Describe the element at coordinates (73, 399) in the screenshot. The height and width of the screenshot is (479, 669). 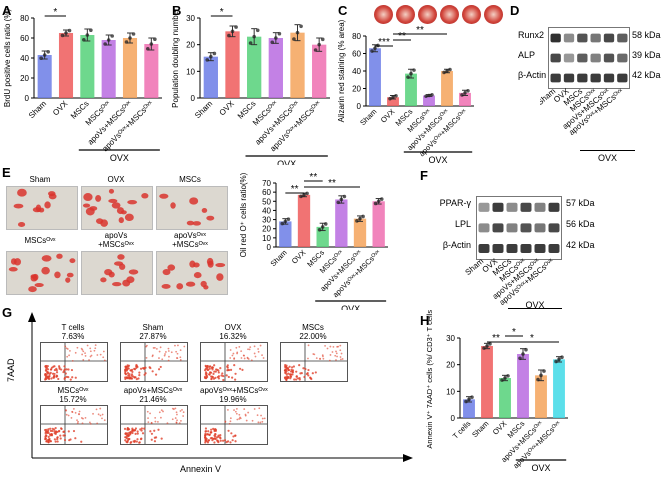
I see `flow-percent: 15.72%` at that location.